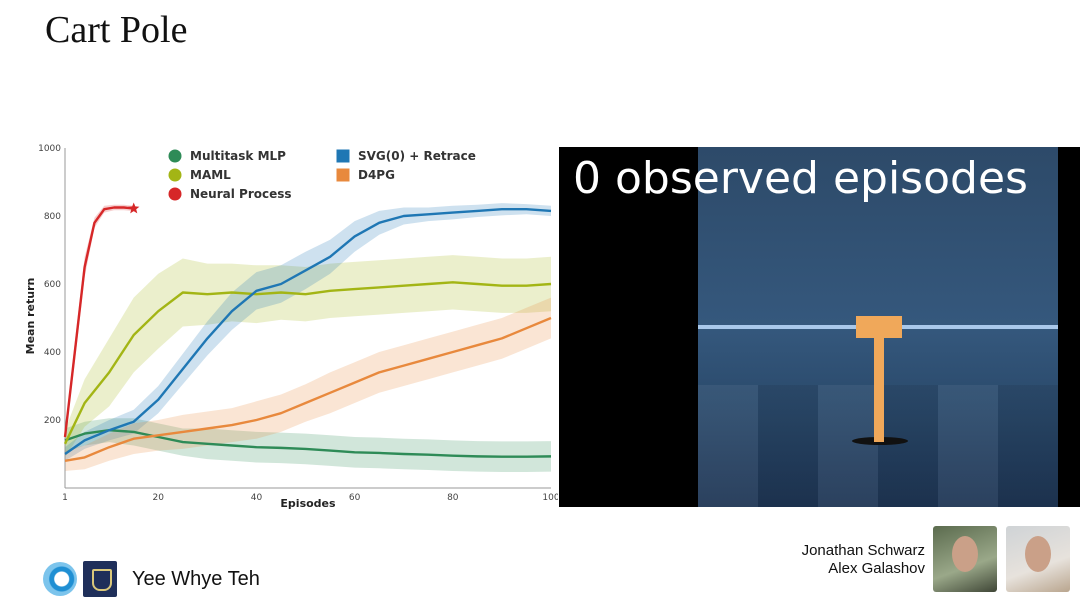 This screenshot has height=601, width=1080. Describe the element at coordinates (308, 503) in the screenshot. I see `x-axis-label: Episodes` at that location.